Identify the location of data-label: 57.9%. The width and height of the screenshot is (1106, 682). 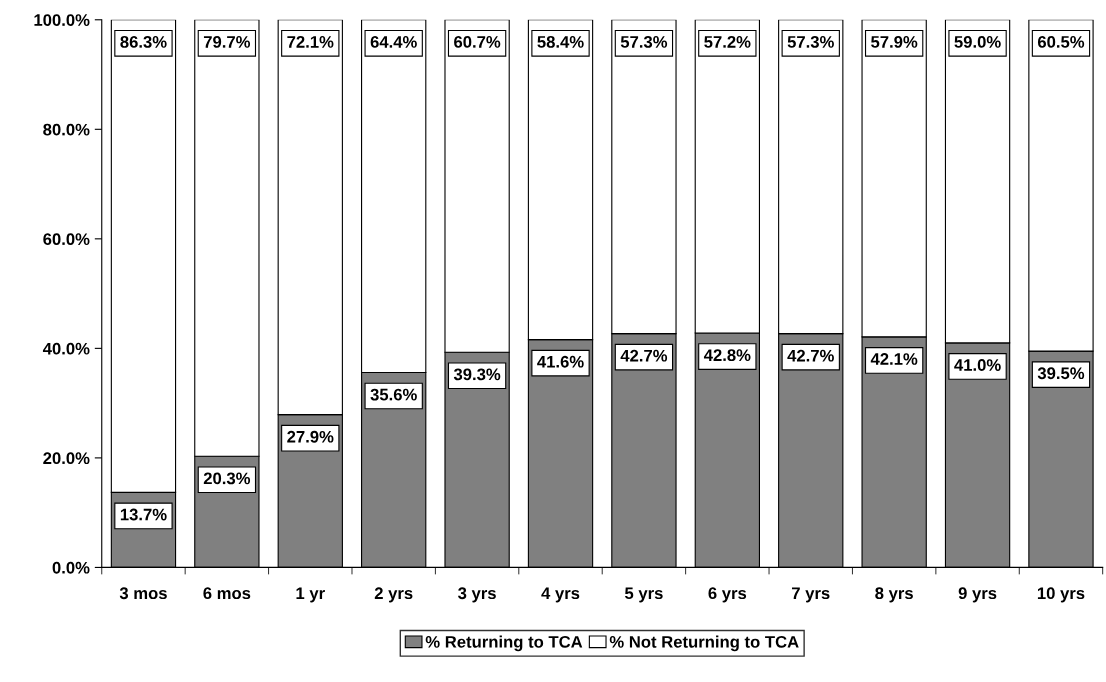
(894, 42).